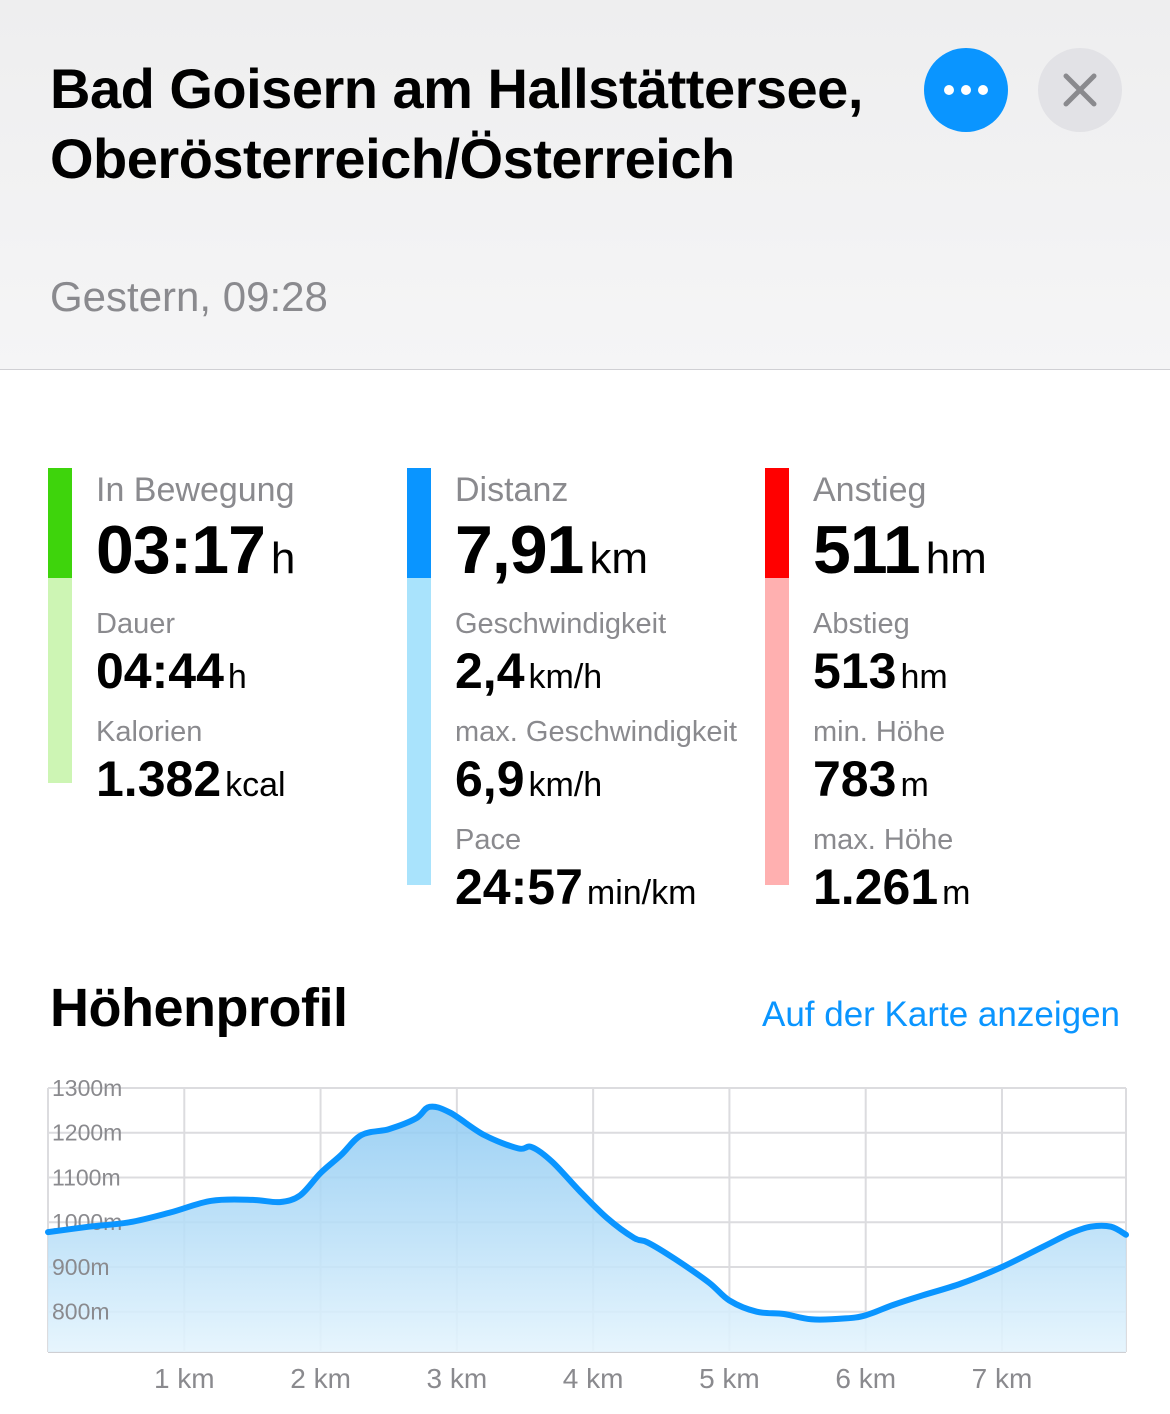 The height and width of the screenshot is (1414, 1170). I want to click on stat-value: 7,91 km, so click(596, 554).